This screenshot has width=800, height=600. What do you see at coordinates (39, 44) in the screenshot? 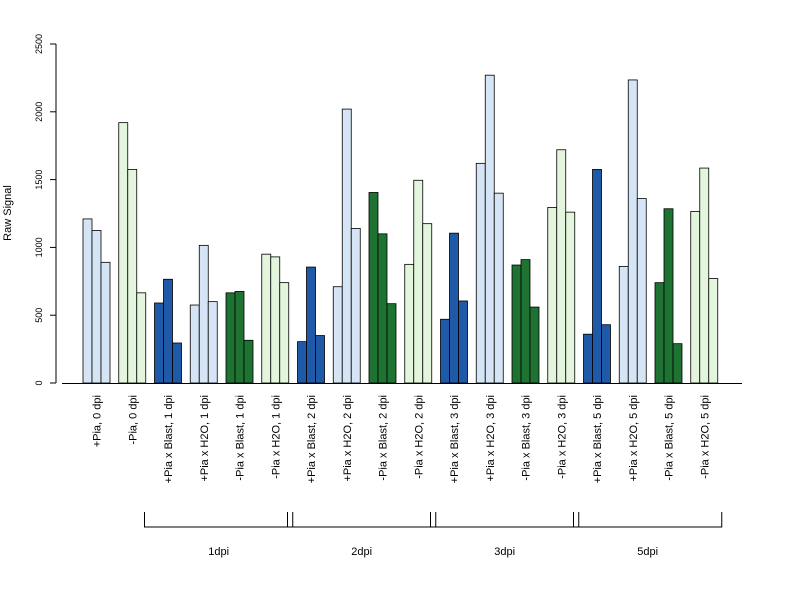
I see `y-tick-label: 2500` at bounding box center [39, 44].